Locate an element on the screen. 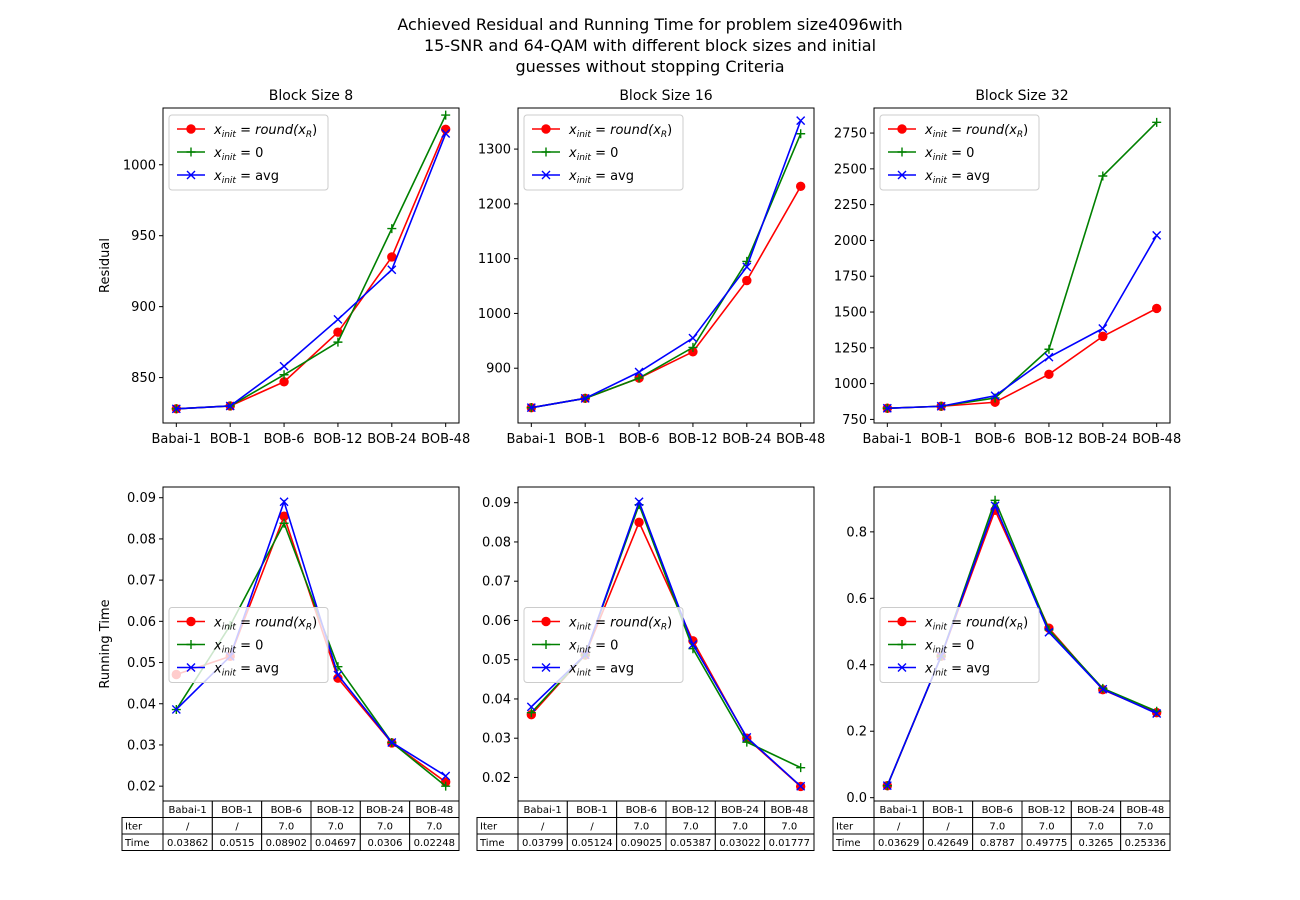 Image resolution: width=1300 pixels, height=900 pixels. table-cell-value: 0.8787 is located at coordinates (997, 843).